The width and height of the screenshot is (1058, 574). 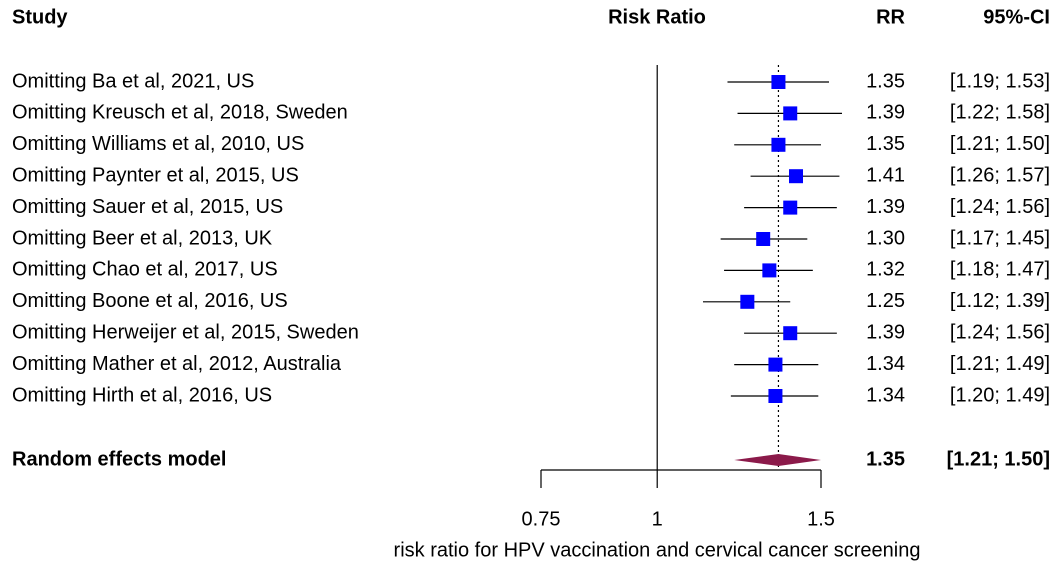 I want to click on column-header: 95%-CI, so click(x=1016, y=17).